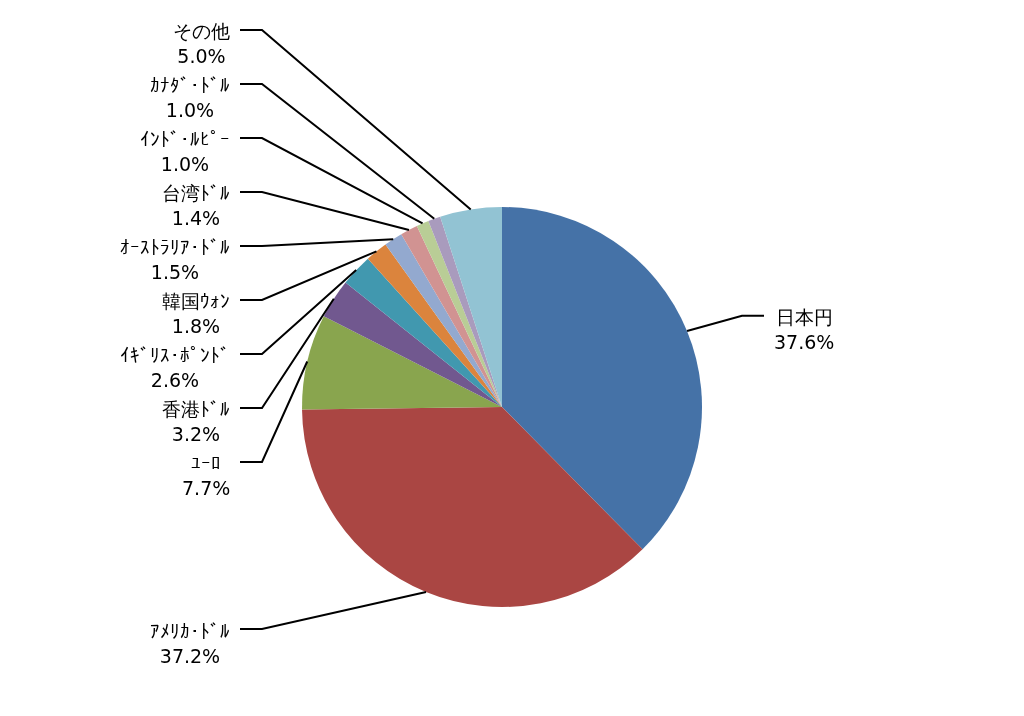  Describe the element at coordinates (196, 193) in the screenshot. I see `slice-label: 台湾ﾄﾞﾙ` at that location.